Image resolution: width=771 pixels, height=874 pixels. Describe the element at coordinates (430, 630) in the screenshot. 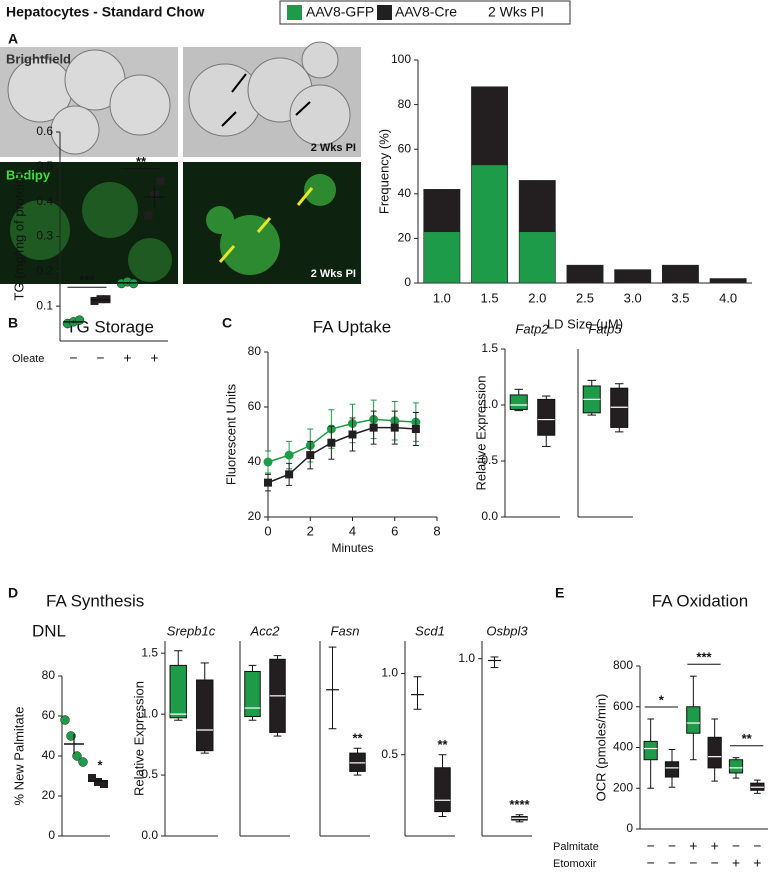

I see `chart-title: Scd1` at that location.